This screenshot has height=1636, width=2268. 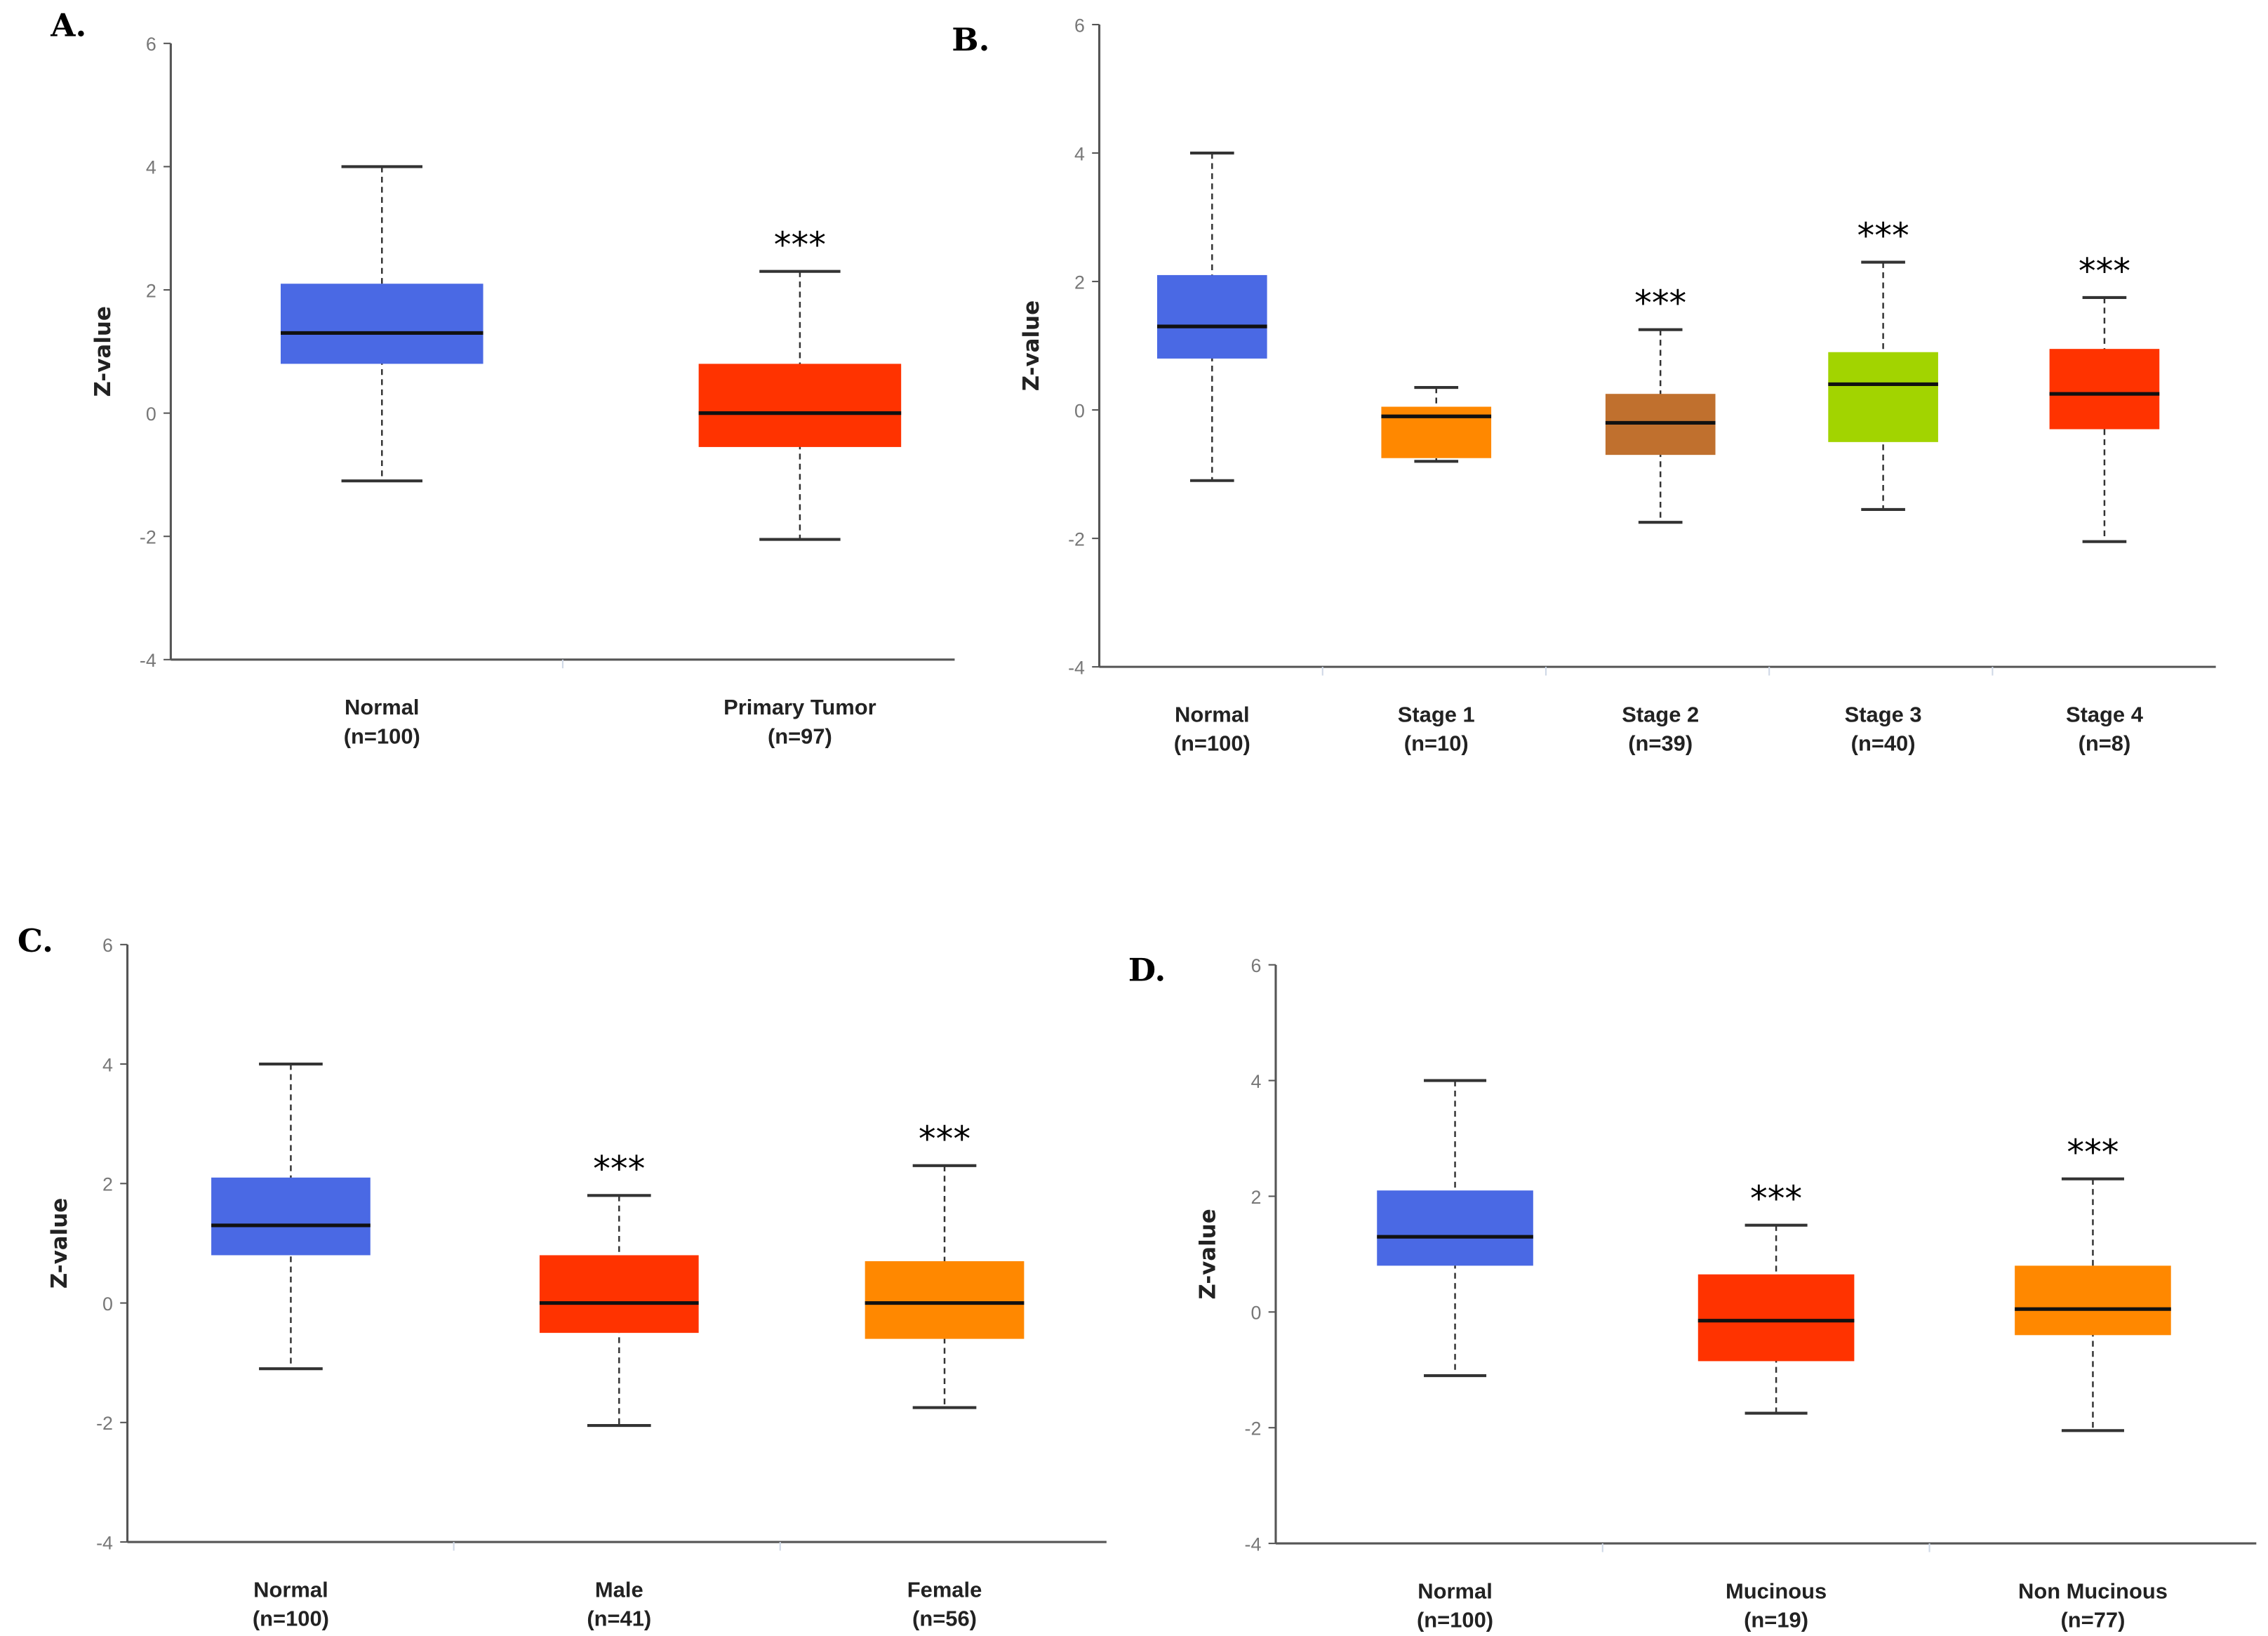 What do you see at coordinates (1660, 519) in the screenshot?
I see `box-stage-2: *** Stage 2 (n=39)` at bounding box center [1660, 519].